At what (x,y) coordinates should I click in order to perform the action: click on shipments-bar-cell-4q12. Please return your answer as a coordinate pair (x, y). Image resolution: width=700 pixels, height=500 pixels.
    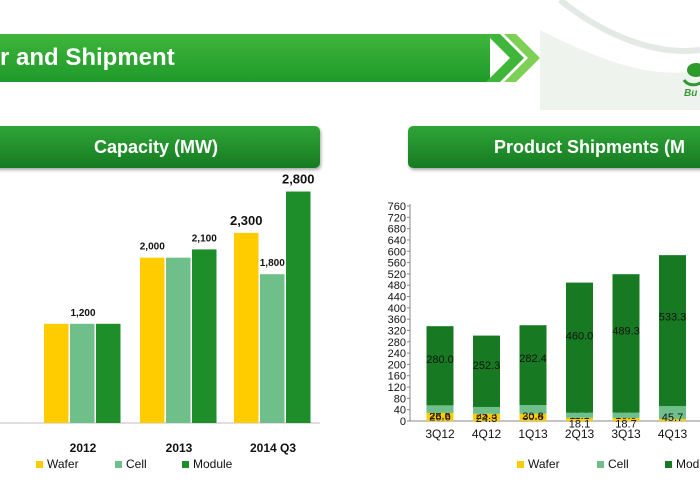
    Looking at the image, I should click on (486, 410).